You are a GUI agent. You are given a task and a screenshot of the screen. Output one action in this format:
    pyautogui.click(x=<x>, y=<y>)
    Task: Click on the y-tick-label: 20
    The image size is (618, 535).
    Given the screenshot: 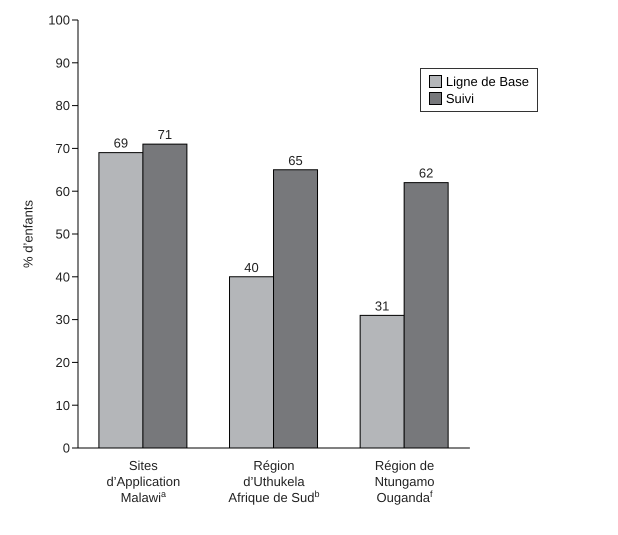 What is the action you would take?
    pyautogui.click(x=63, y=362)
    